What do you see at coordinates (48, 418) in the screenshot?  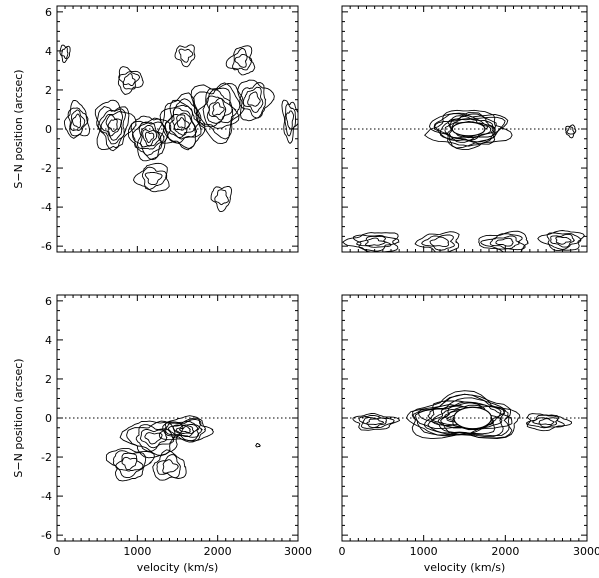 I see `y-tick-label: 0` at bounding box center [48, 418].